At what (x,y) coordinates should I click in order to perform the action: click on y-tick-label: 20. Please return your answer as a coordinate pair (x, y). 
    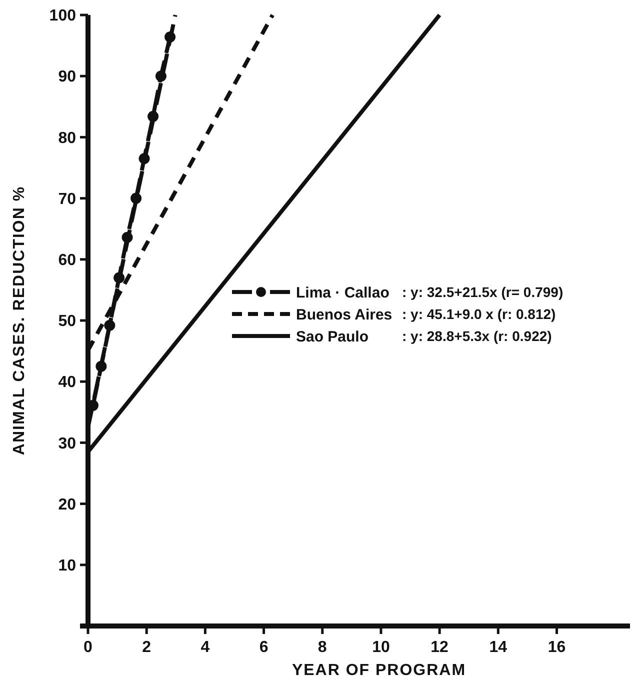
    Looking at the image, I should click on (67, 505).